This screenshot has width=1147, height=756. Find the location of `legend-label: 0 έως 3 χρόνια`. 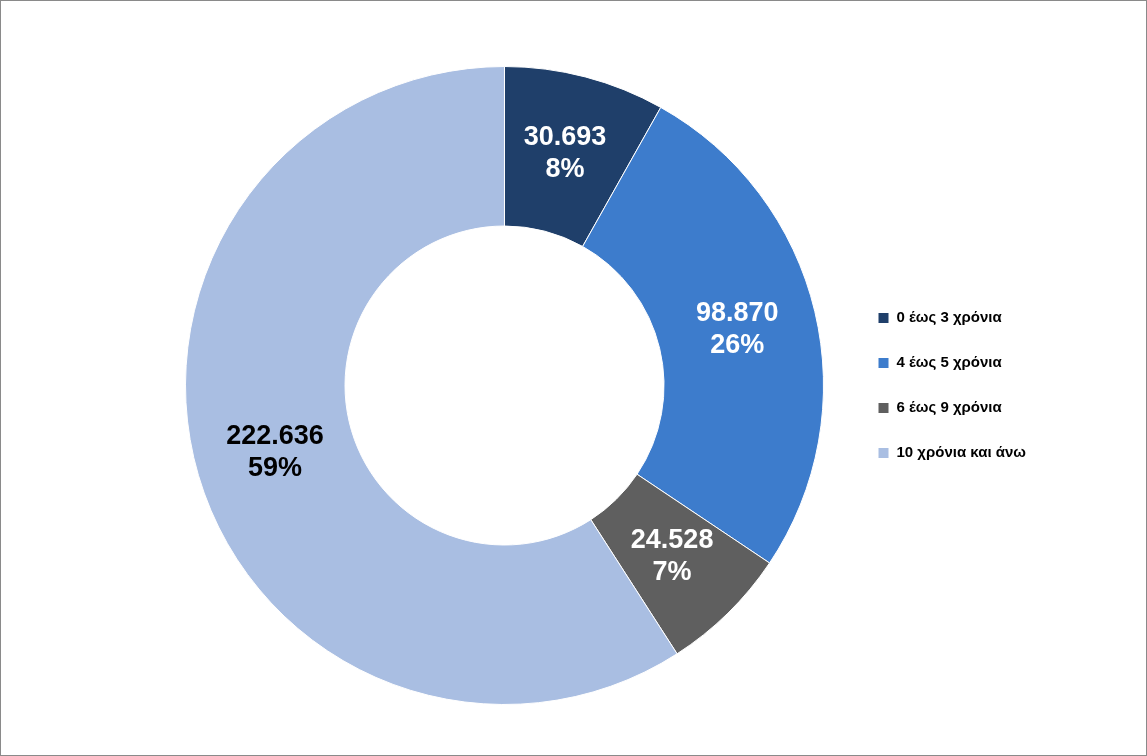

legend-label: 0 έως 3 χρόνια is located at coordinates (949, 317).